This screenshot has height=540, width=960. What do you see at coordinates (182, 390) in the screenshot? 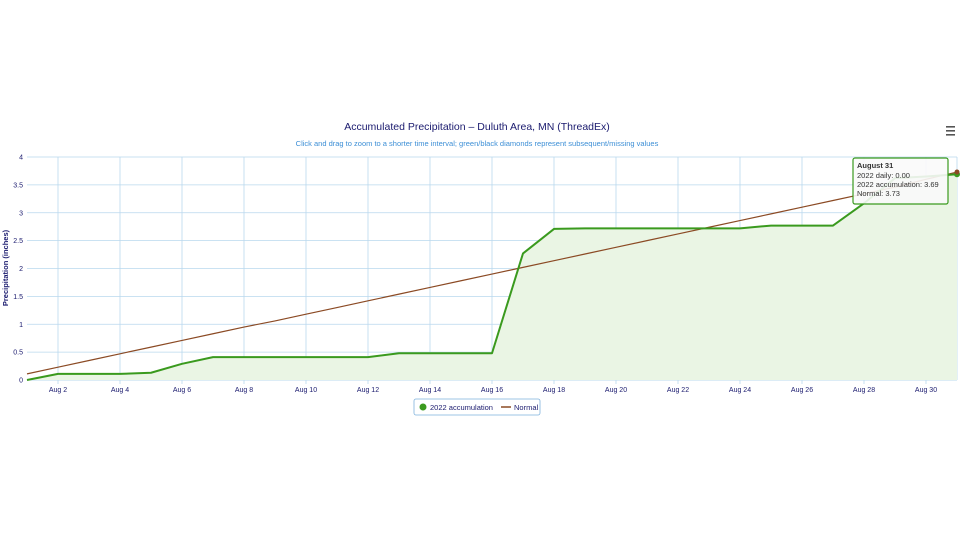
I see `x-tick-label: Aug 6` at bounding box center [182, 390].